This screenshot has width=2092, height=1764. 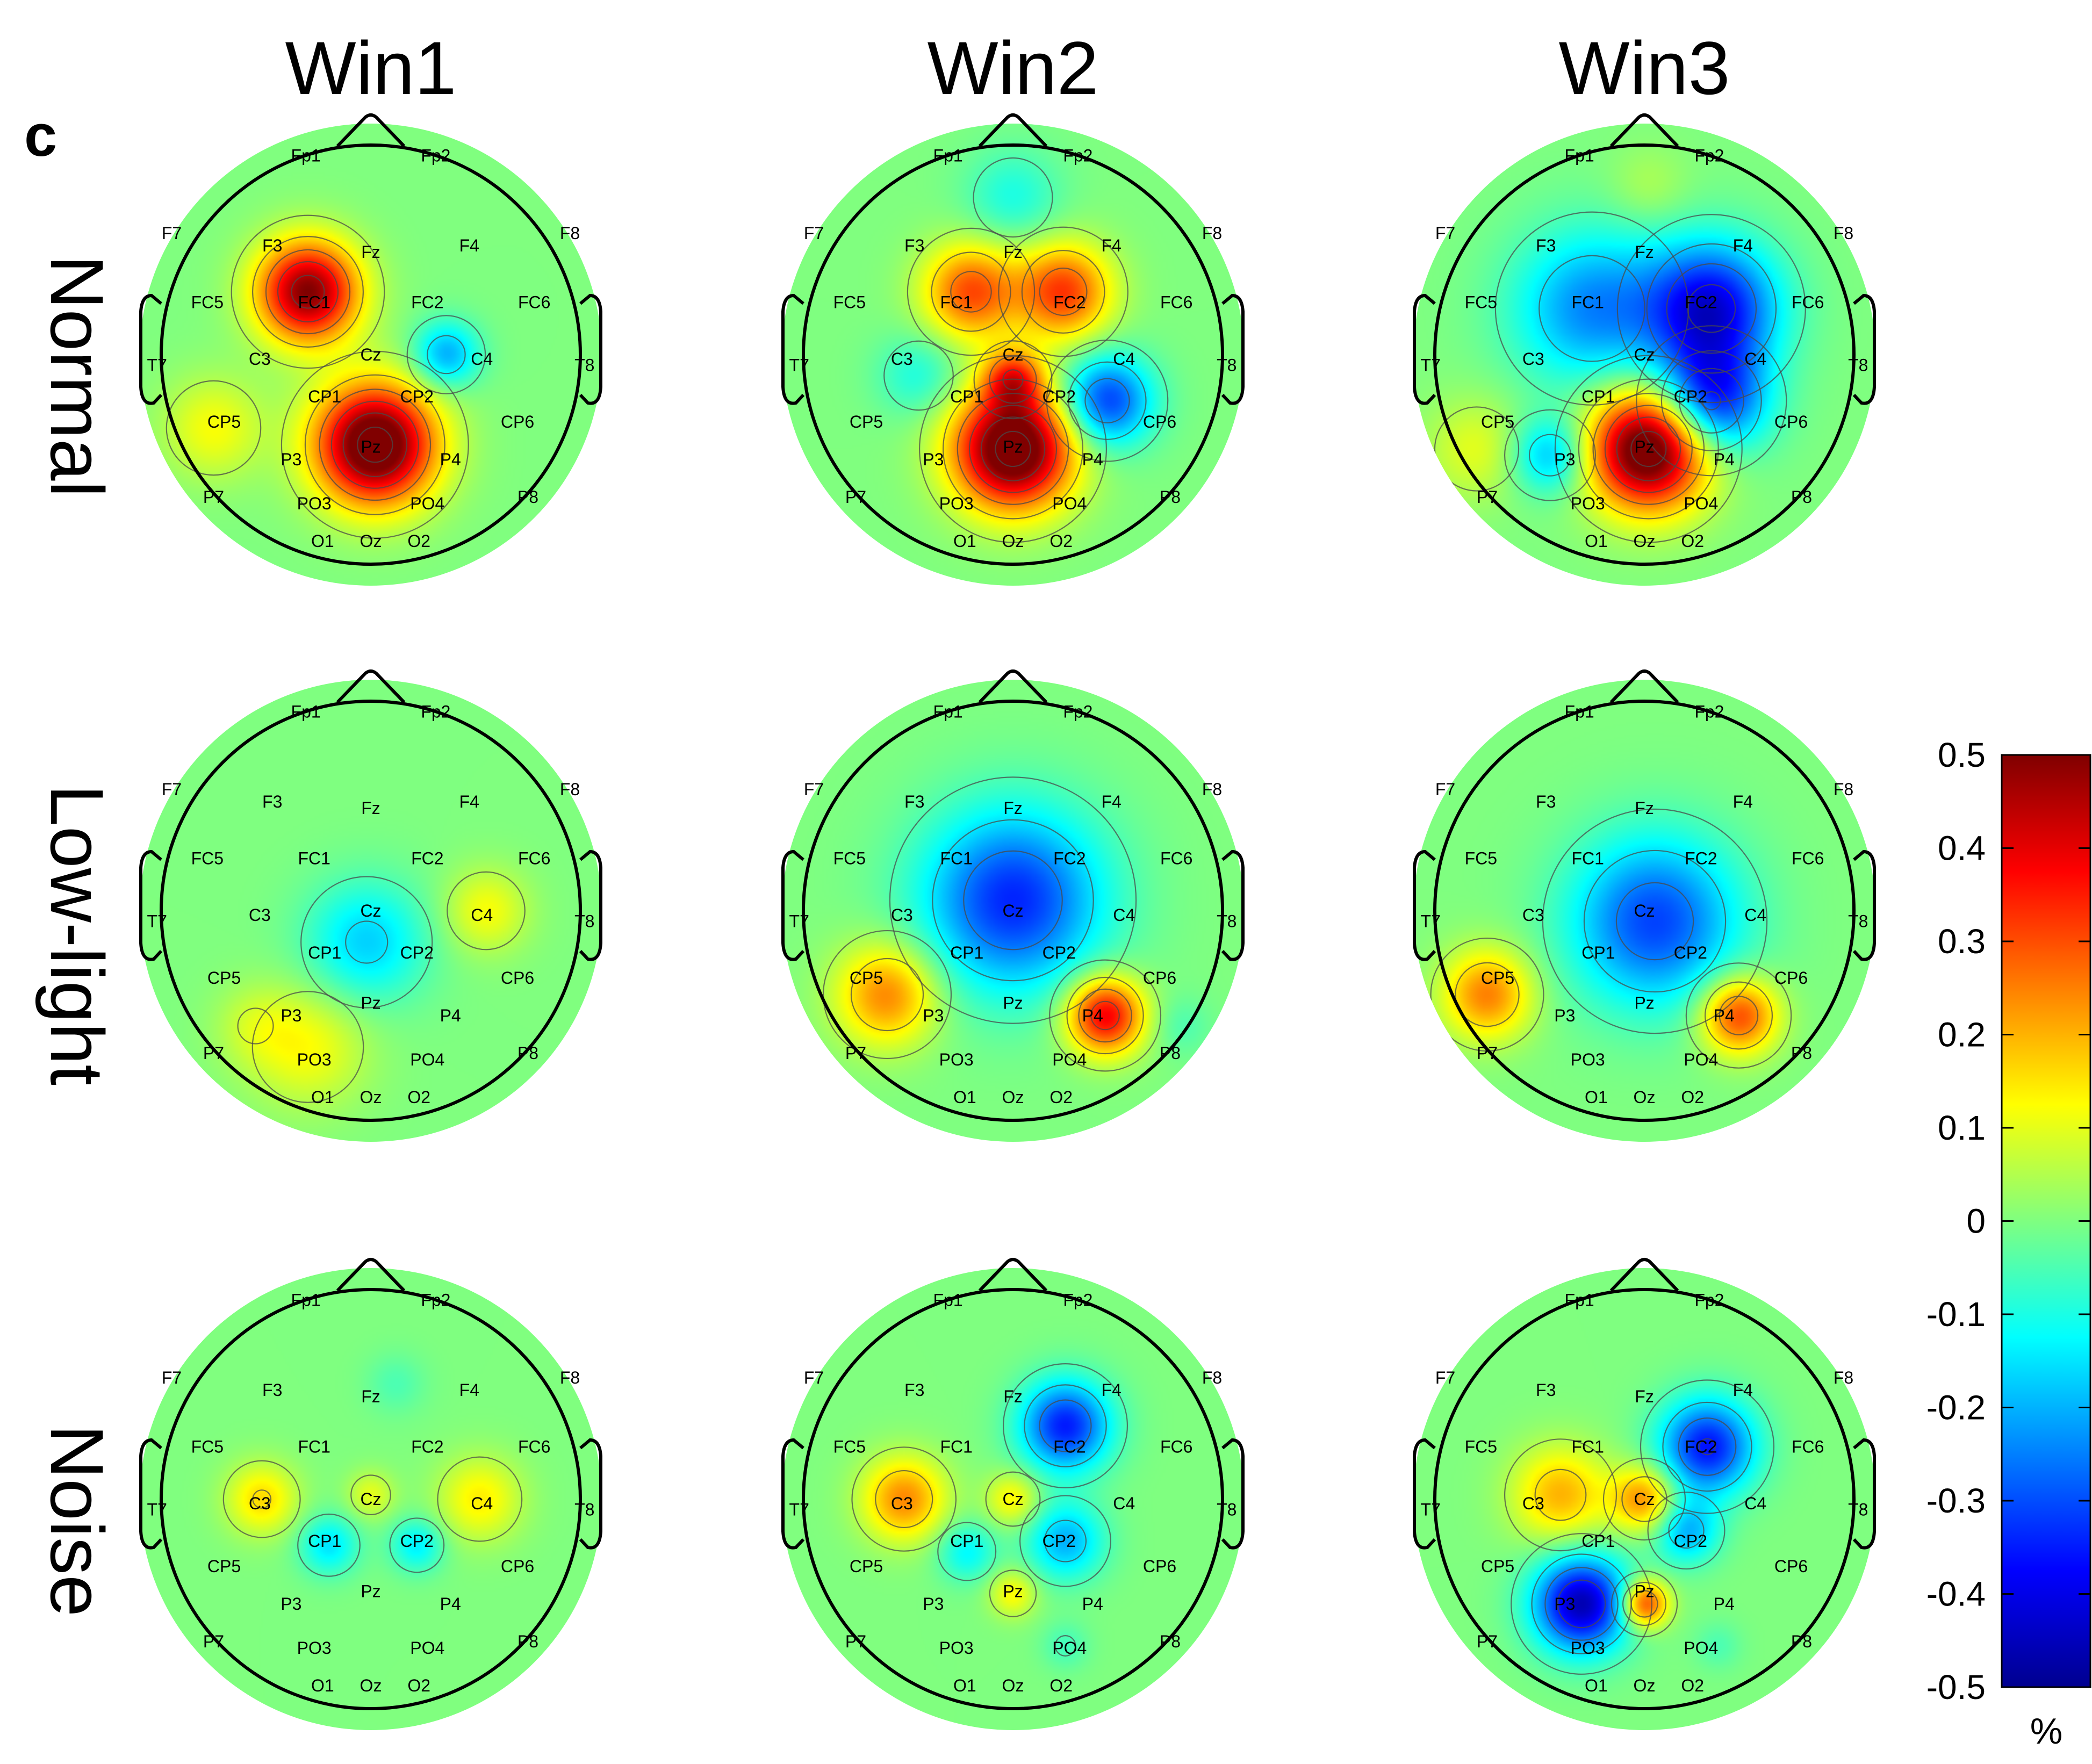 What do you see at coordinates (1956, 1314) in the screenshot?
I see `colorbar-tick-label: -0.1` at bounding box center [1956, 1314].